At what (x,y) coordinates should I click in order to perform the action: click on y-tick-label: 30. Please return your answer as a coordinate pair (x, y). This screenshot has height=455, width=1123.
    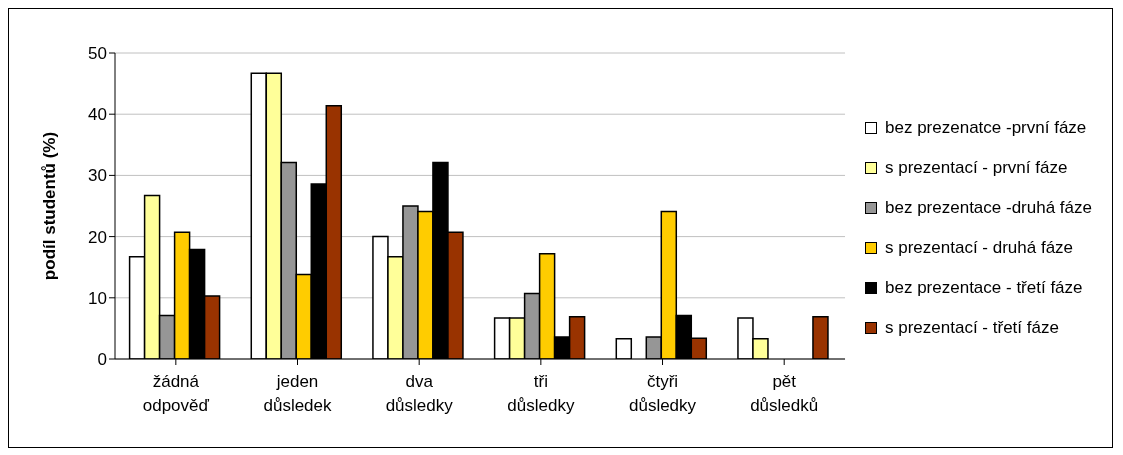
    Looking at the image, I should click on (97, 176).